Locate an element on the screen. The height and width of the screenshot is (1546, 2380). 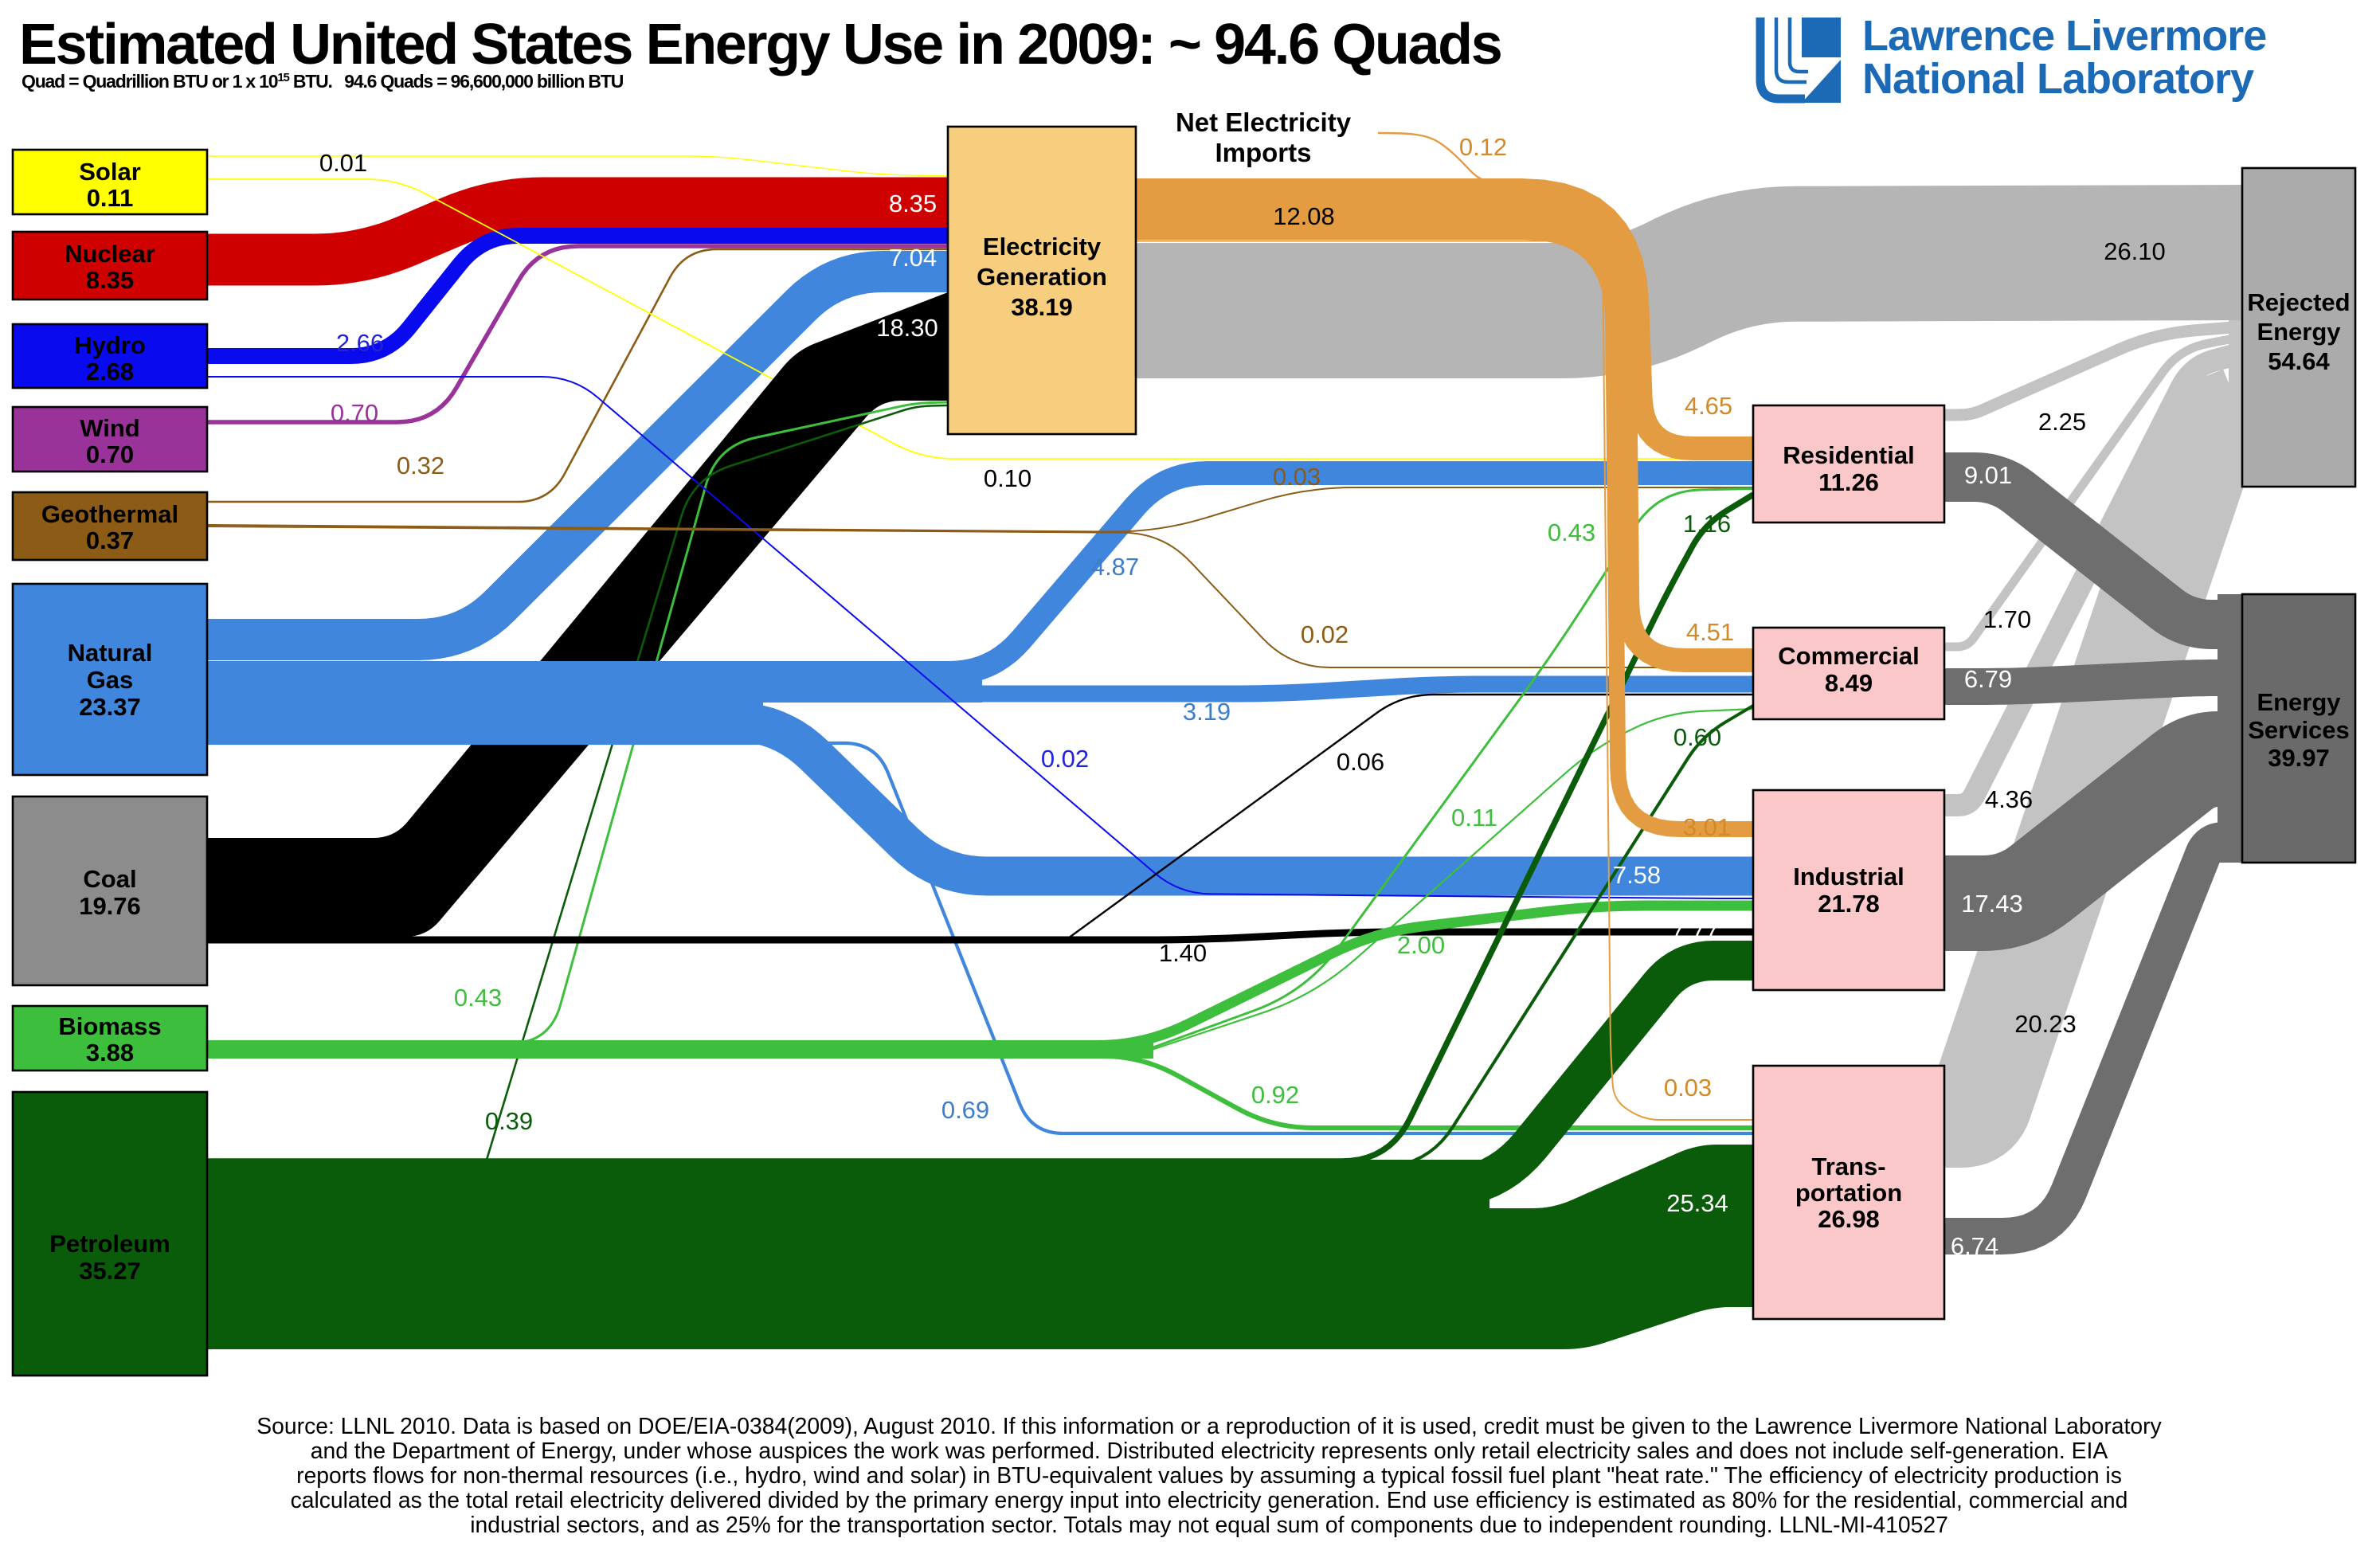
svg-text: Lawrence Livermore is located at coordinates (2064, 36).